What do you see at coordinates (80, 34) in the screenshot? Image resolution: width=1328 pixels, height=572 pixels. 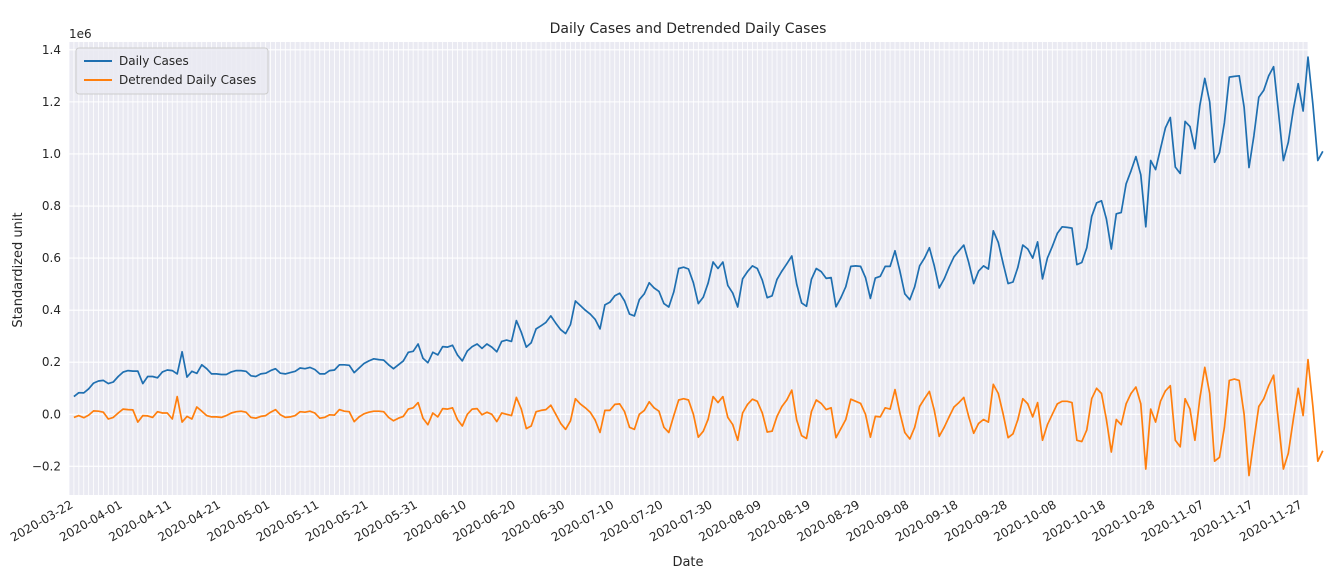 I see `y-offset-text: 1e6` at bounding box center [80, 34].